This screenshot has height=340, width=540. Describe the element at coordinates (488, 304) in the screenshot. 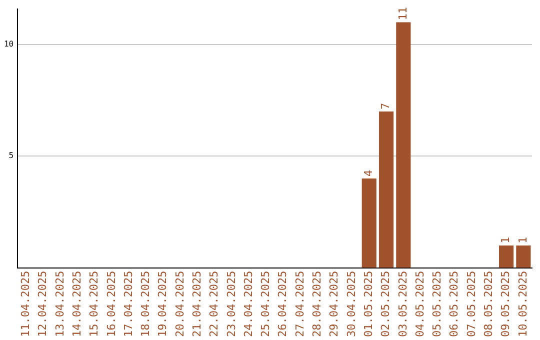

I see `x-tick-label: 08.05.2025` at that location.